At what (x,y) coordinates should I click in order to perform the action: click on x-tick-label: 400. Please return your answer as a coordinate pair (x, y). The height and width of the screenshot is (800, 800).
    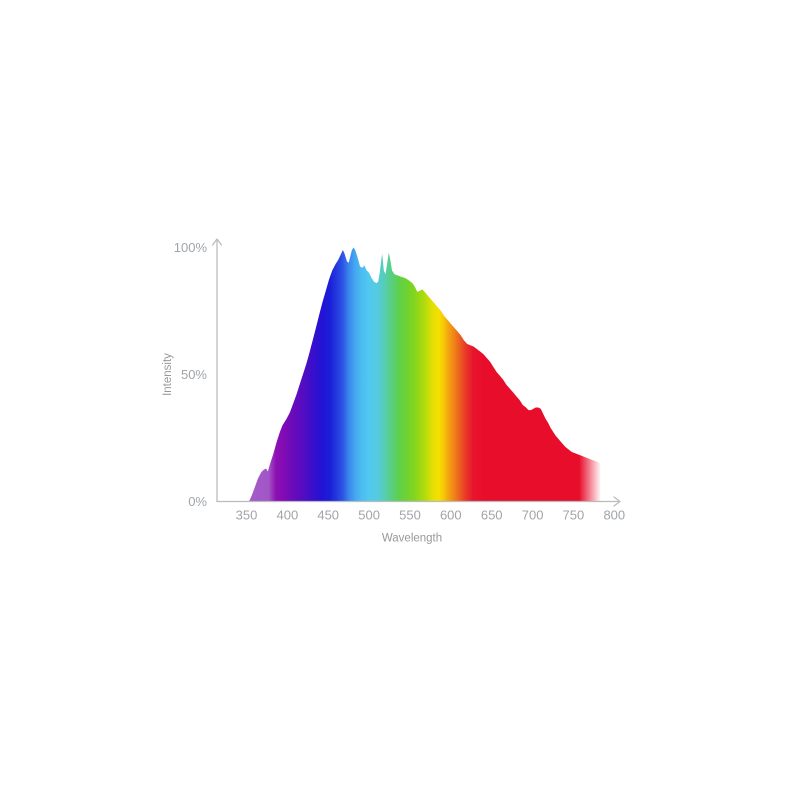
    Looking at the image, I should click on (288, 515).